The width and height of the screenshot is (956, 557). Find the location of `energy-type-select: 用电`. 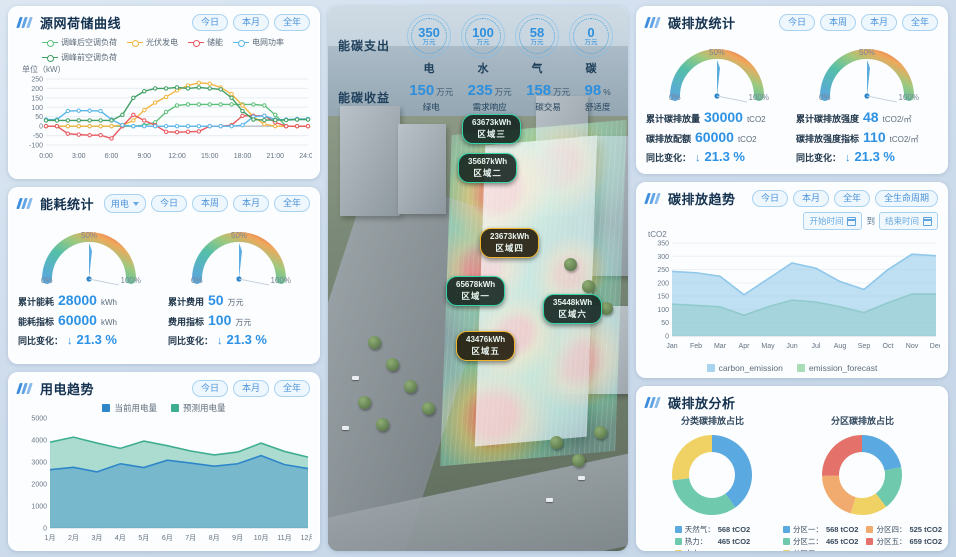

energy-type-select: 用电 is located at coordinates (124, 203).